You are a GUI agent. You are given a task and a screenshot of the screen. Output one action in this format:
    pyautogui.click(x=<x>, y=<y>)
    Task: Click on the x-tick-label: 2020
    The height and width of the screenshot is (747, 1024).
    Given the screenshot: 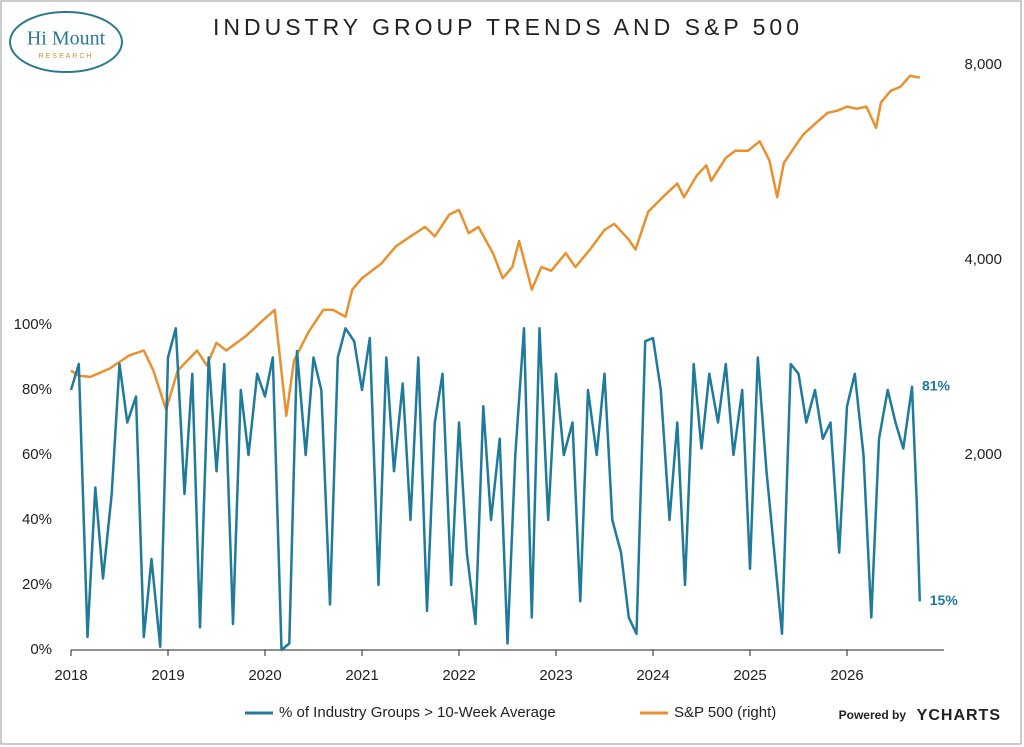 What is the action you would take?
    pyautogui.click(x=264, y=675)
    